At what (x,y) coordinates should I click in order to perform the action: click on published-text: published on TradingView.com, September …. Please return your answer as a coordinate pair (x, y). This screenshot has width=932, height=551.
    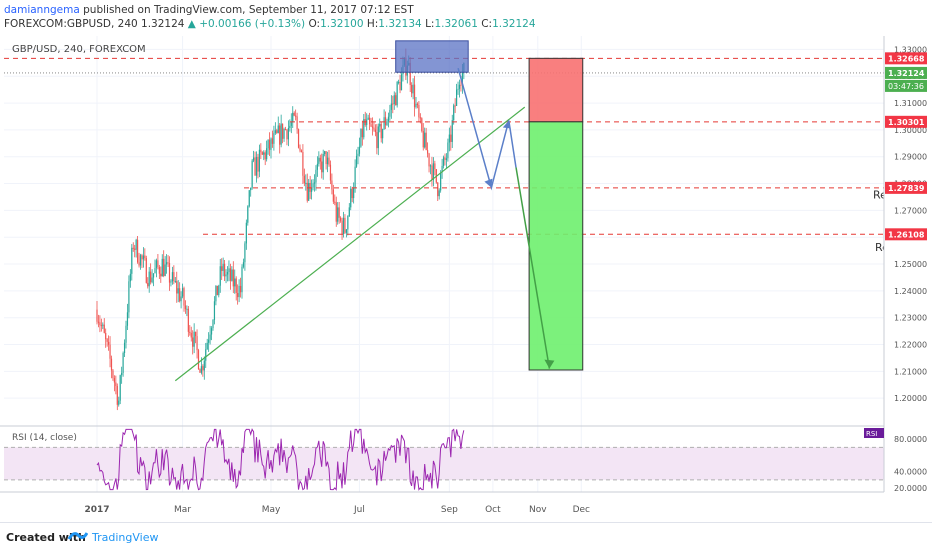
    Looking at the image, I should click on (246, 10).